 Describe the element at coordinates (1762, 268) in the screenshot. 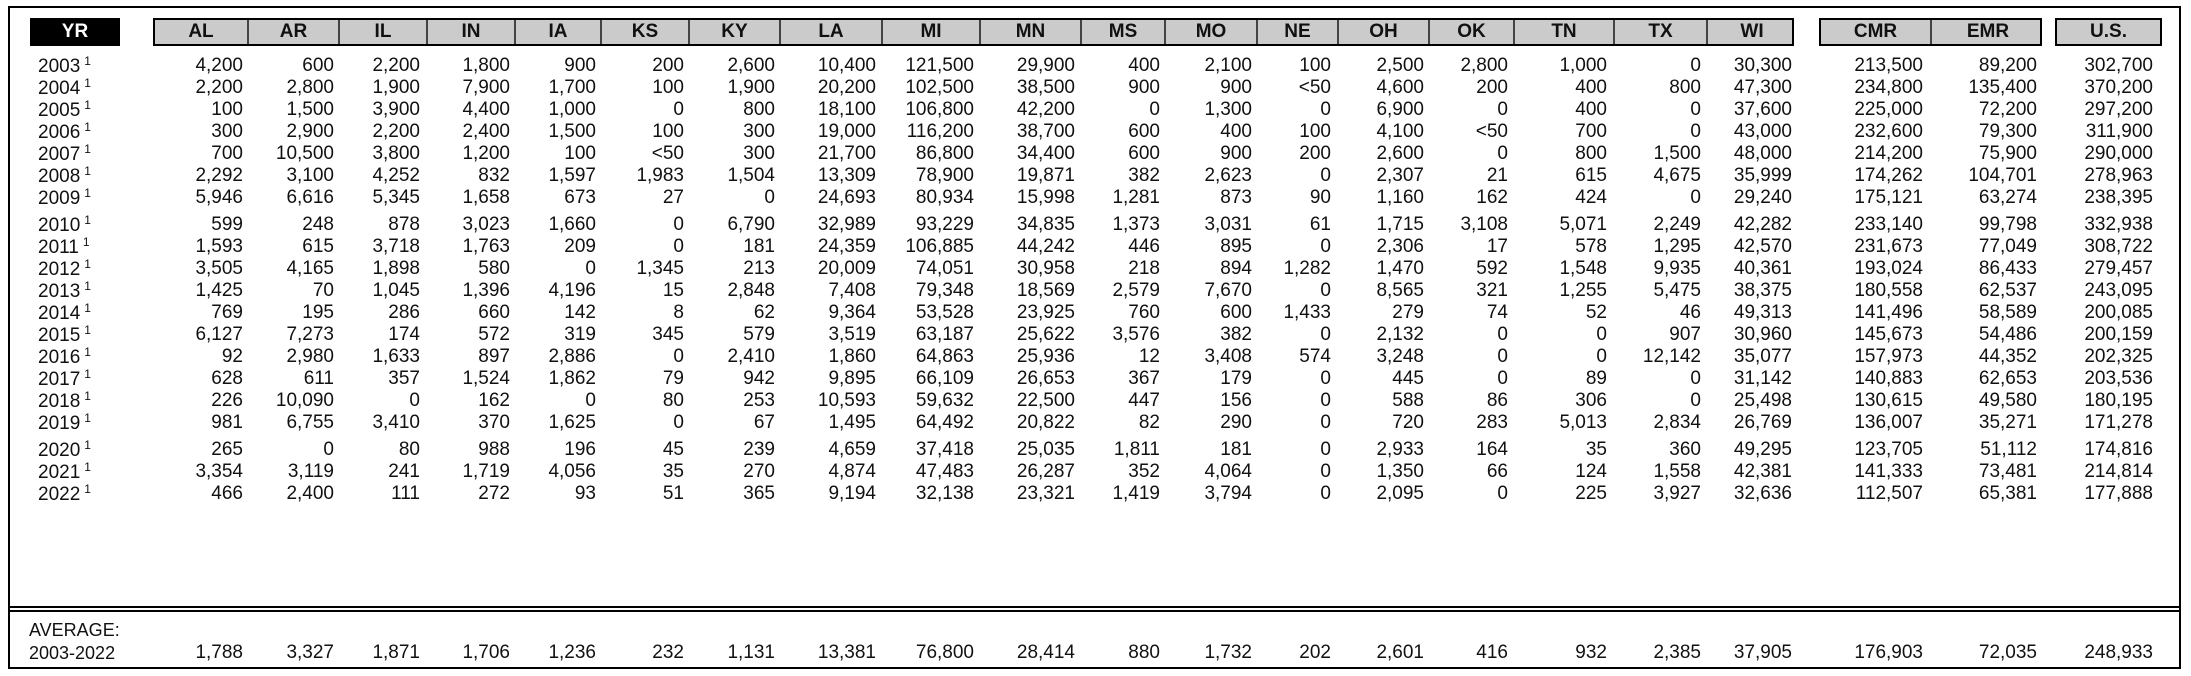

I see `table-cell: 40,361` at that location.